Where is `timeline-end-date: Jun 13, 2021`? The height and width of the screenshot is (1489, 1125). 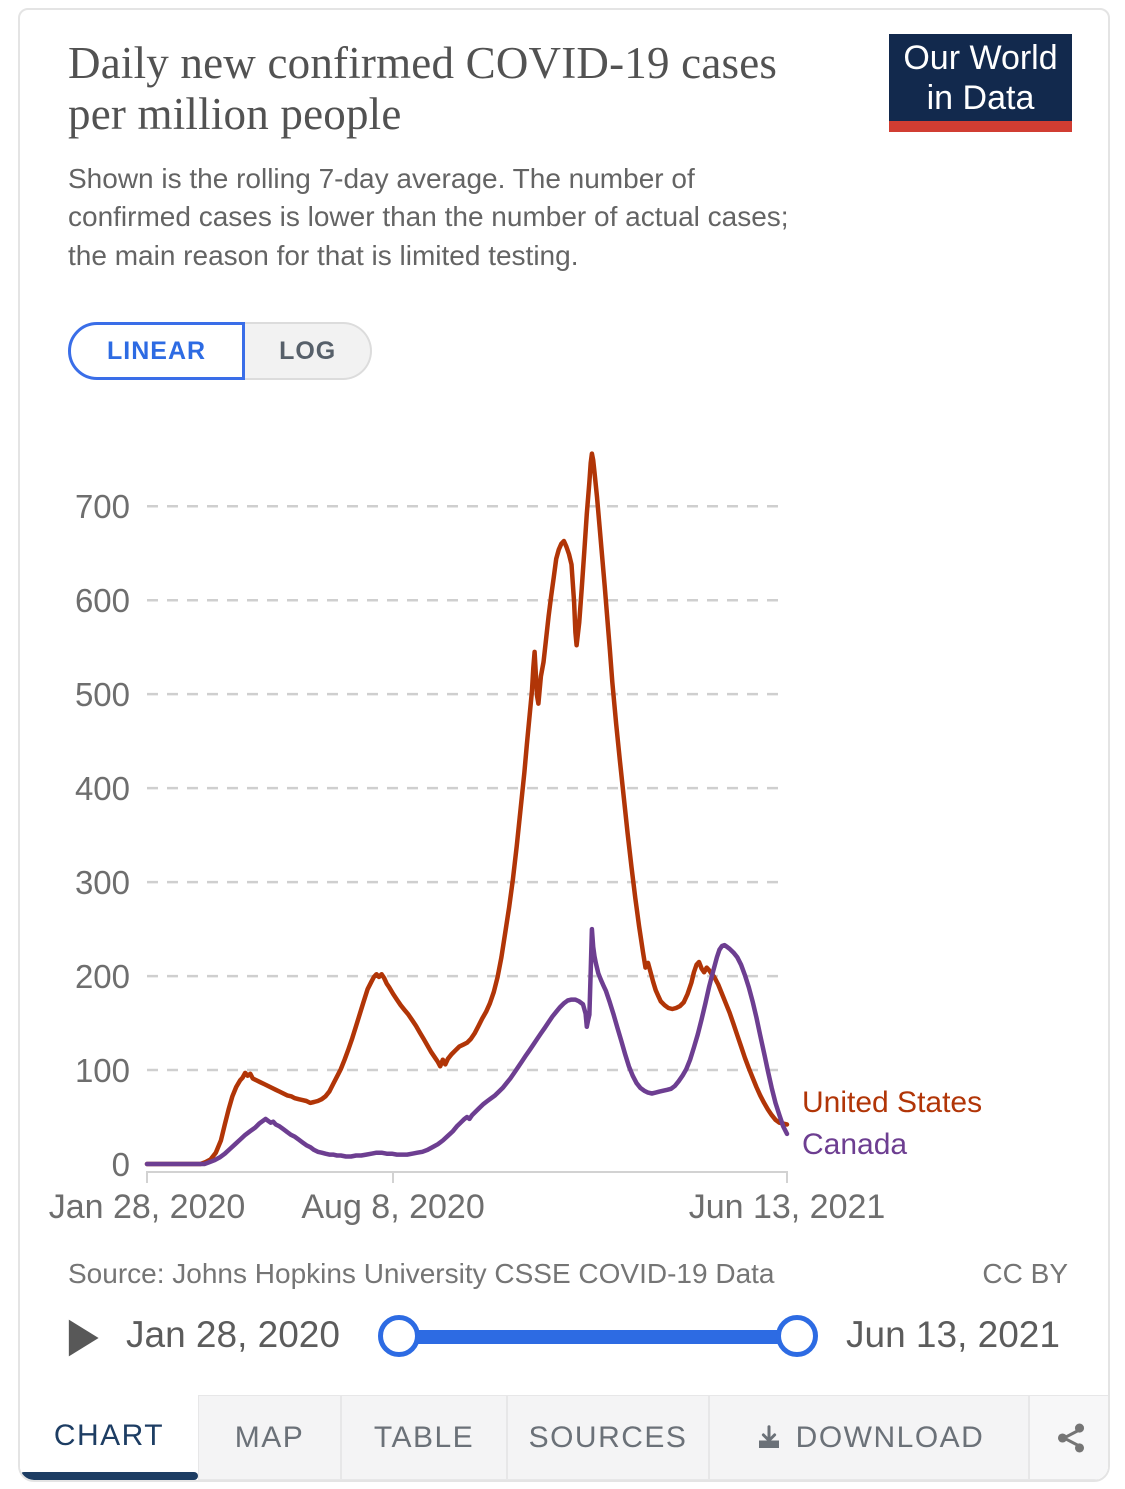
timeline-end-date: Jun 13, 2021 is located at coordinates (953, 1334).